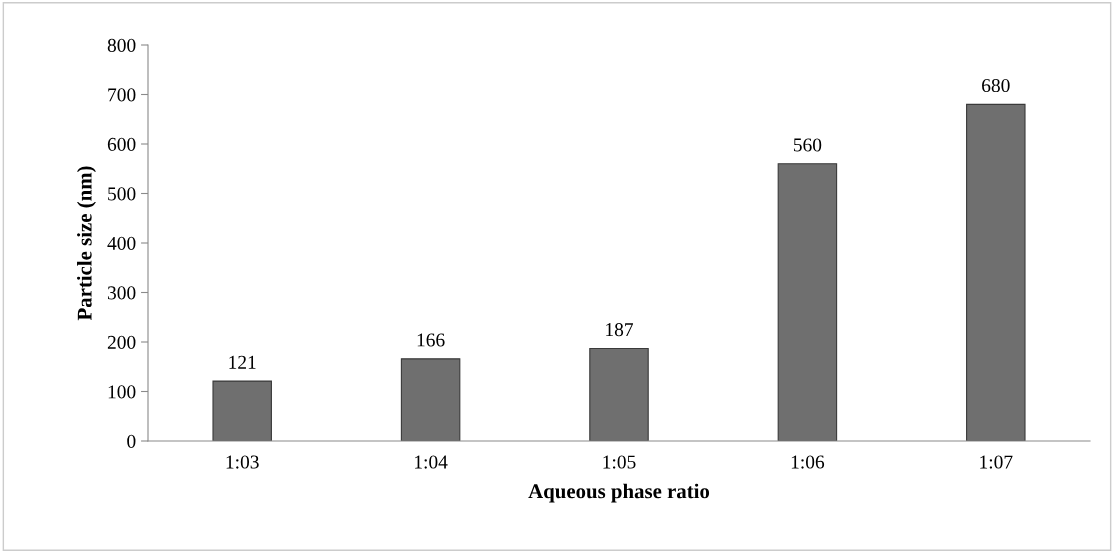 This screenshot has height=553, width=1114. What do you see at coordinates (86, 243) in the screenshot?
I see `y-axis-title: Particle size (nm)` at bounding box center [86, 243].